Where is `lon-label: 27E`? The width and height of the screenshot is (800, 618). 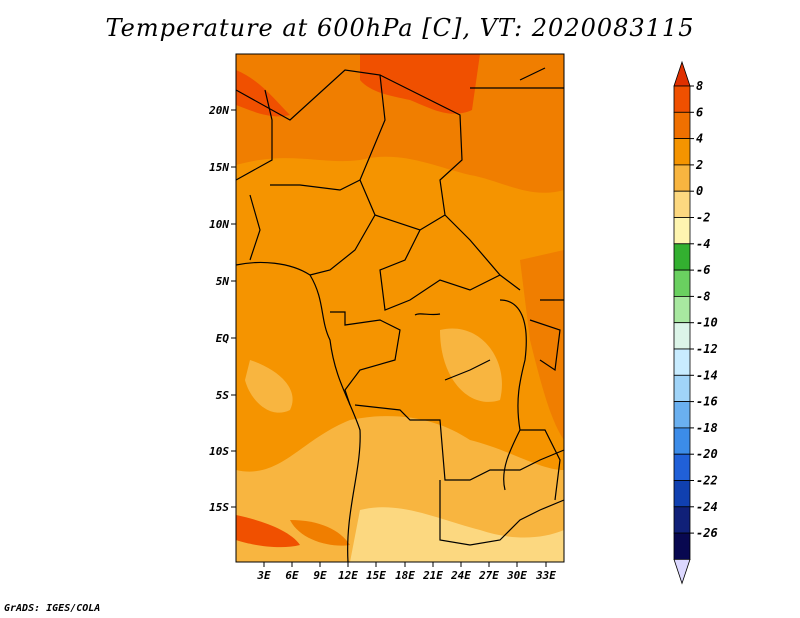
lon-label: 27E is located at coordinates (488, 575).